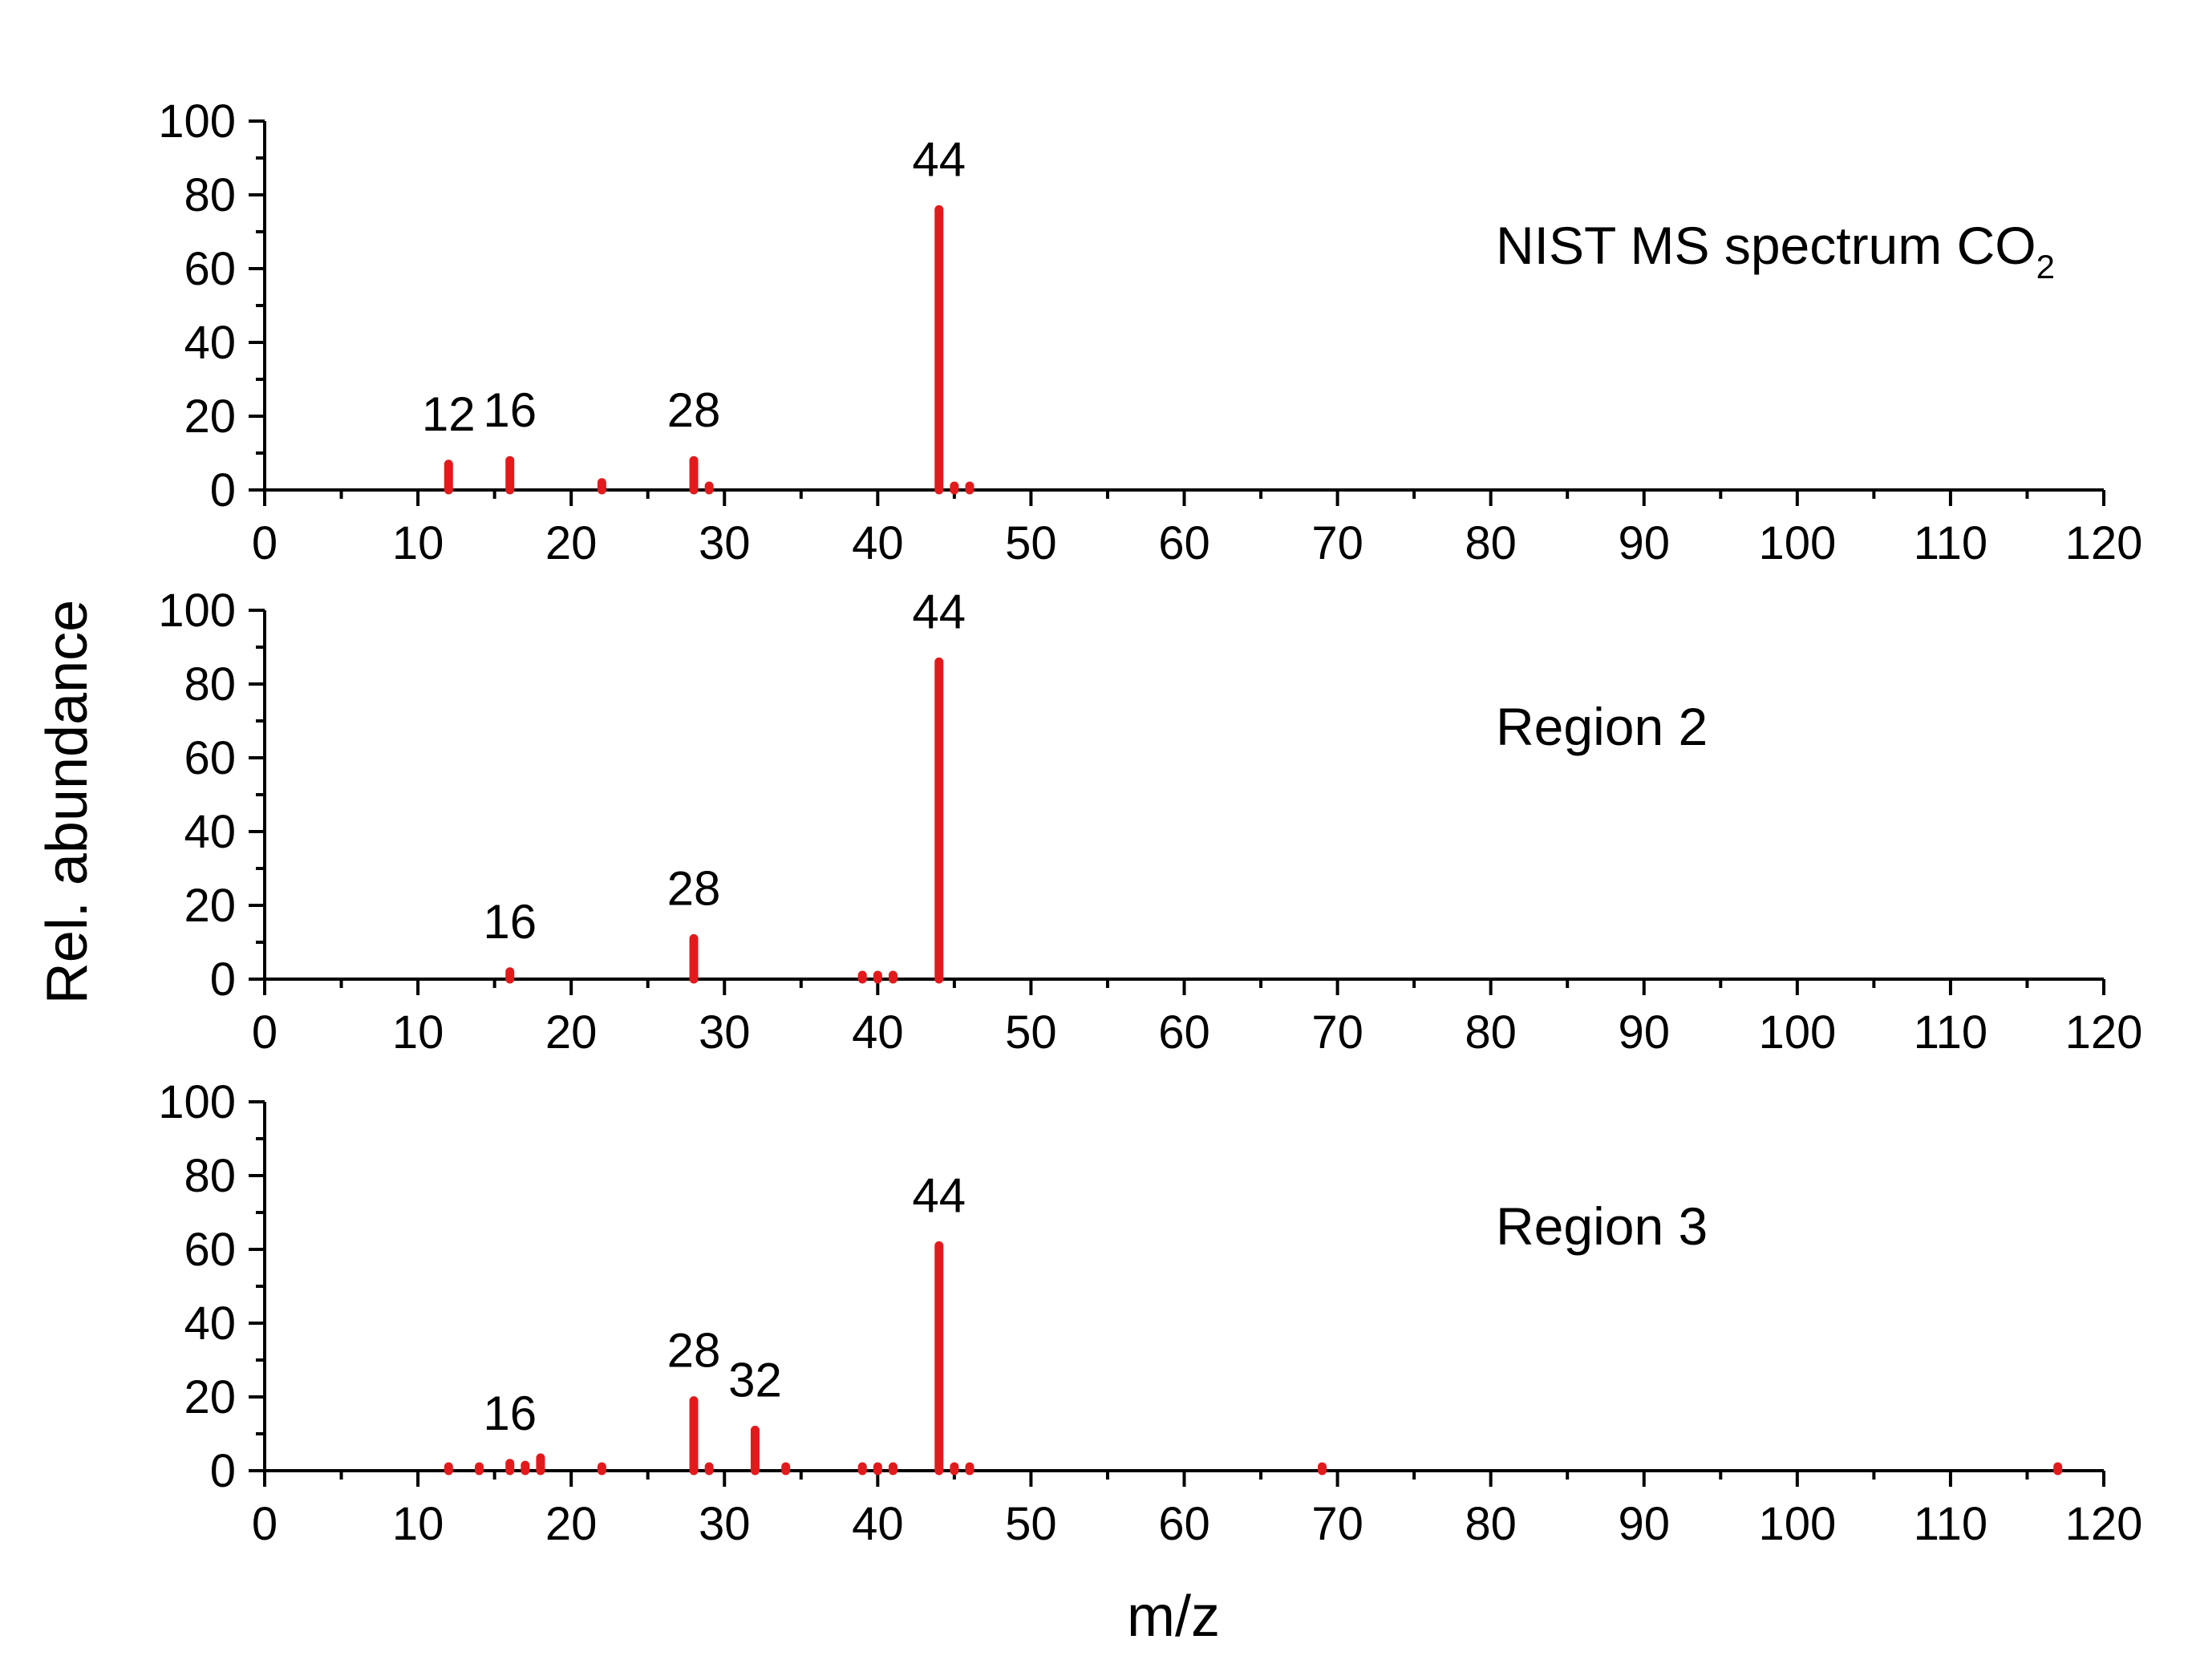 The image size is (2188, 1680). What do you see at coordinates (67, 802) in the screenshot?
I see `y-axis-title: Rel. abundance` at bounding box center [67, 802].